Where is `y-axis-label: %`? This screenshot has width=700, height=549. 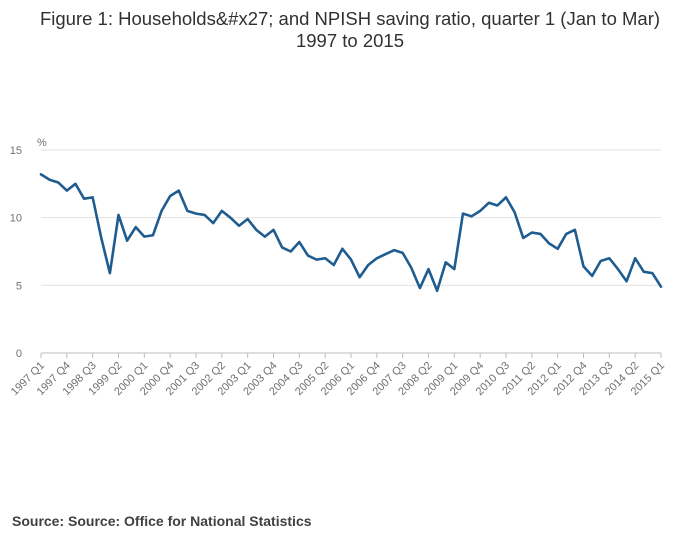
y-axis-label: % is located at coordinates (42, 143).